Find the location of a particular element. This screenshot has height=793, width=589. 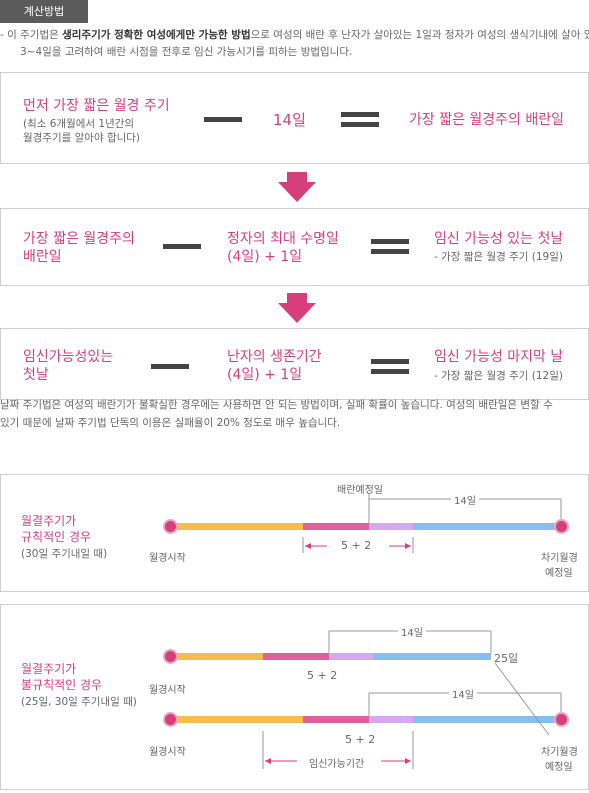

formula3-middle-1: 난자의 생존기간 is located at coordinates (274, 357).